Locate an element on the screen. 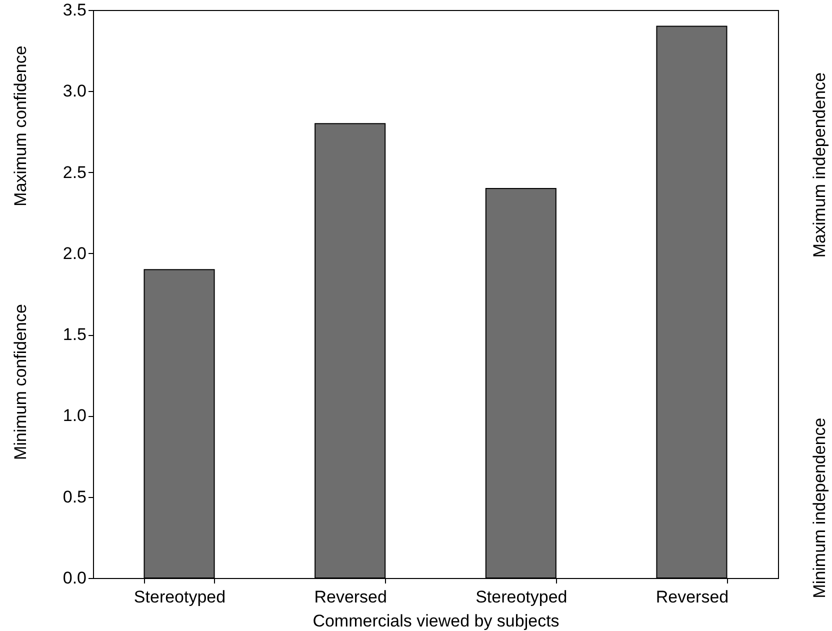 The image size is (832, 631). y-tick-label: 0.0 is located at coordinates (74, 578).